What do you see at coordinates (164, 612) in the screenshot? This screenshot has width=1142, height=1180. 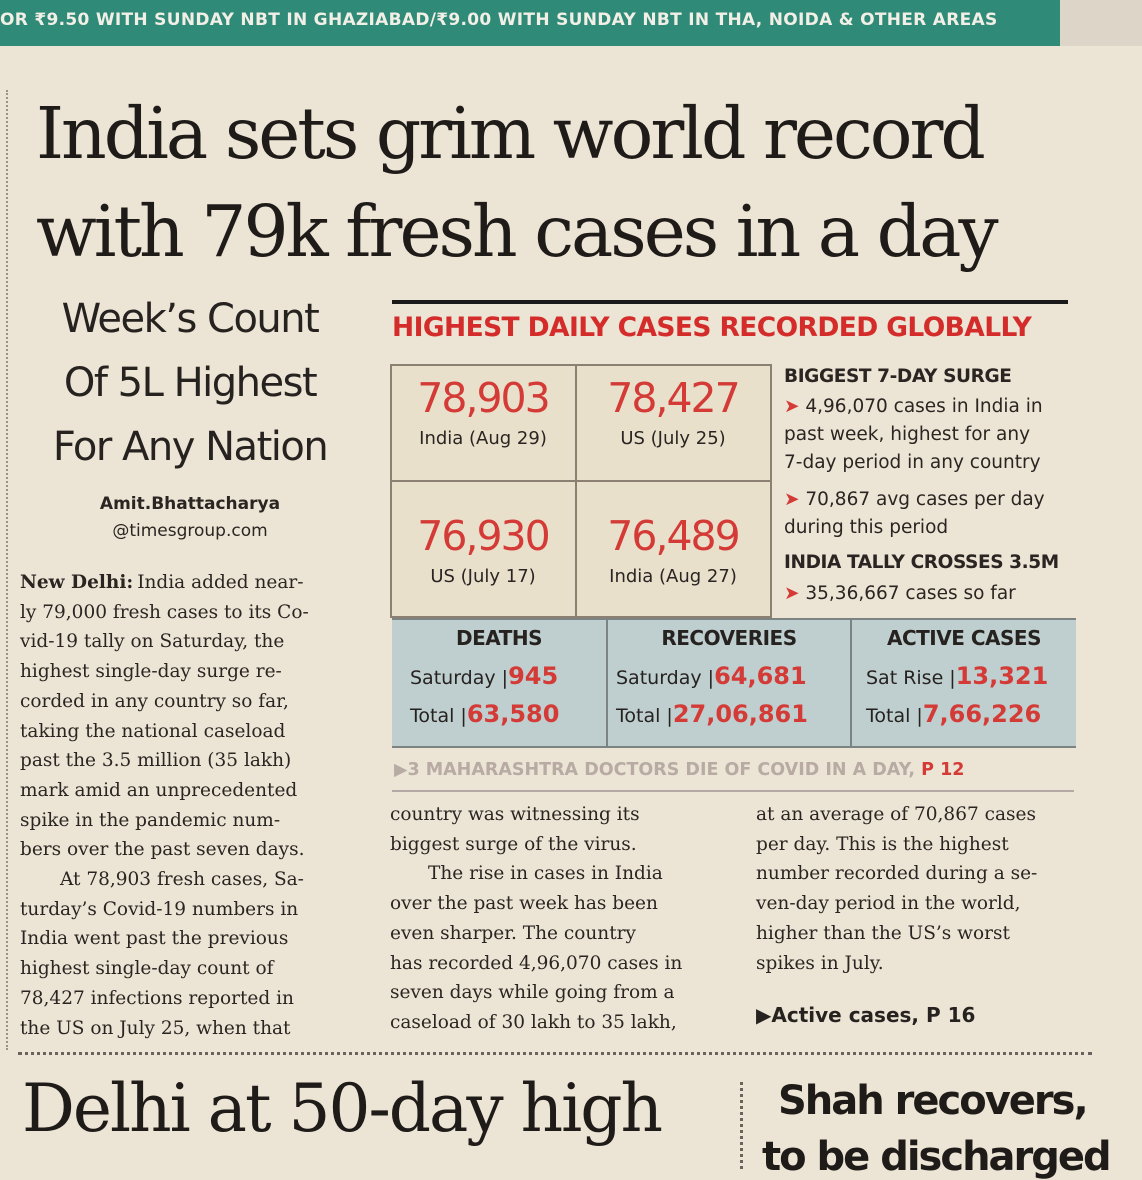 I see `article-line: ly 79,000 fresh cases to its Co-` at bounding box center [164, 612].